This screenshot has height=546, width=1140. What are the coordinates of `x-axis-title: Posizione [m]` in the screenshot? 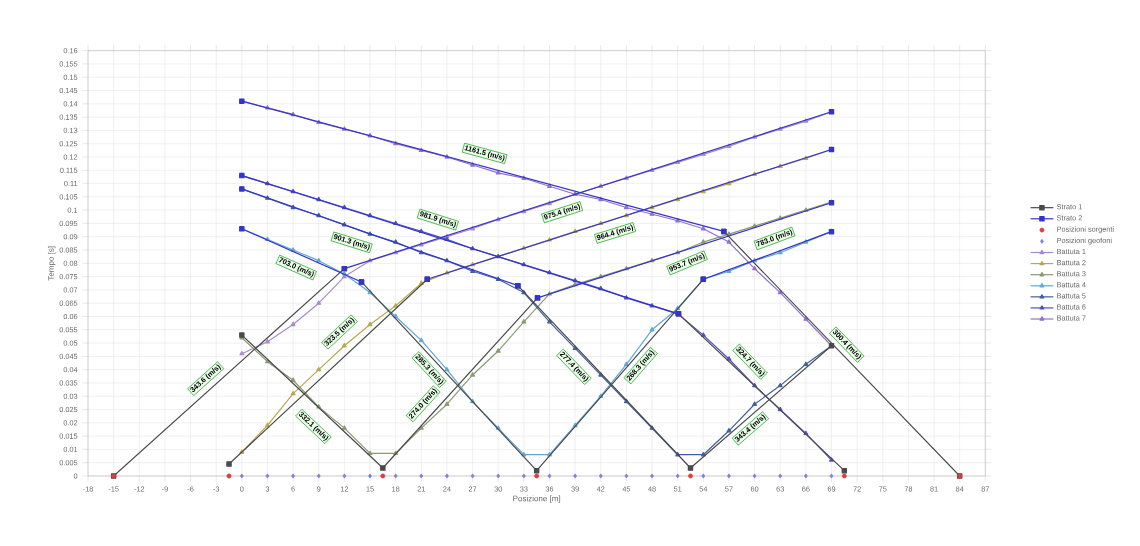 It's located at (537, 499).